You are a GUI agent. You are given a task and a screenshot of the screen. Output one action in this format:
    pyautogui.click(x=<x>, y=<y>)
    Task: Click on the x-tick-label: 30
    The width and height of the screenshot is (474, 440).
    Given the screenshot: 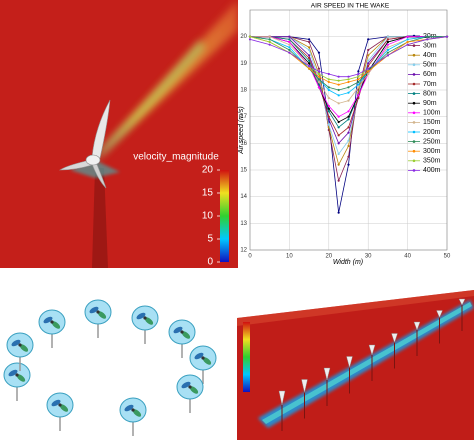 What is the action you would take?
    pyautogui.click(x=368, y=257)
    